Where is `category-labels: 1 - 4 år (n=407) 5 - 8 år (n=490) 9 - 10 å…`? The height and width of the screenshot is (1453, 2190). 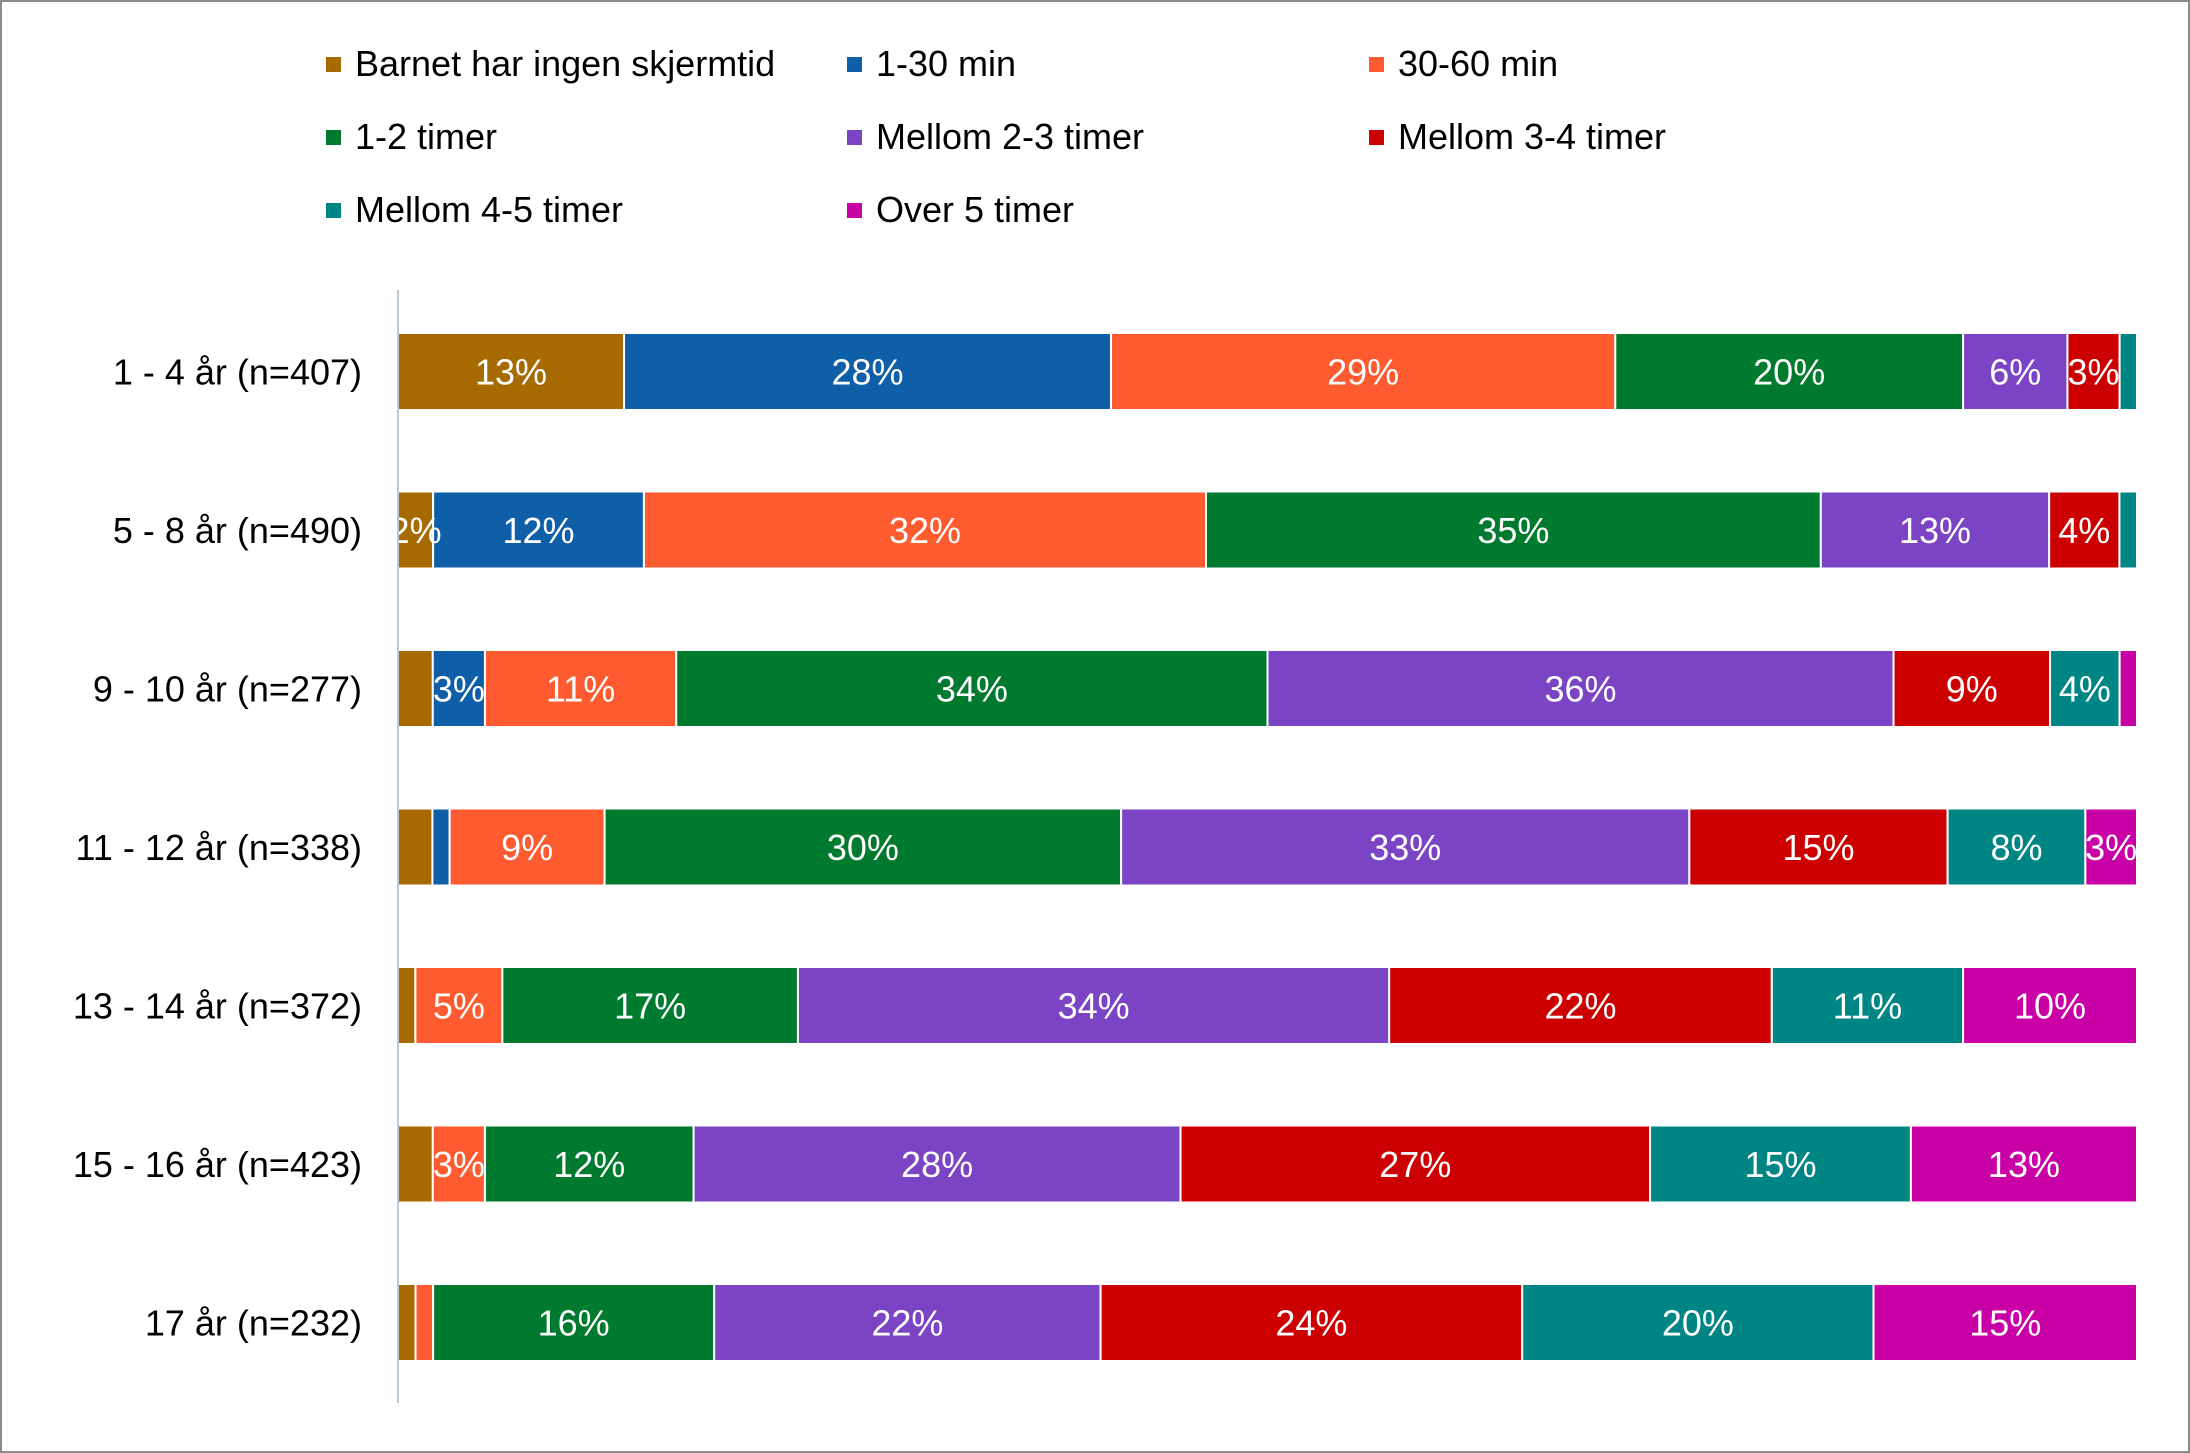 category-labels: 1 - 4 år (n=407) 5 - 8 år (n=490) 9 - 10 å… is located at coordinates (217, 848).